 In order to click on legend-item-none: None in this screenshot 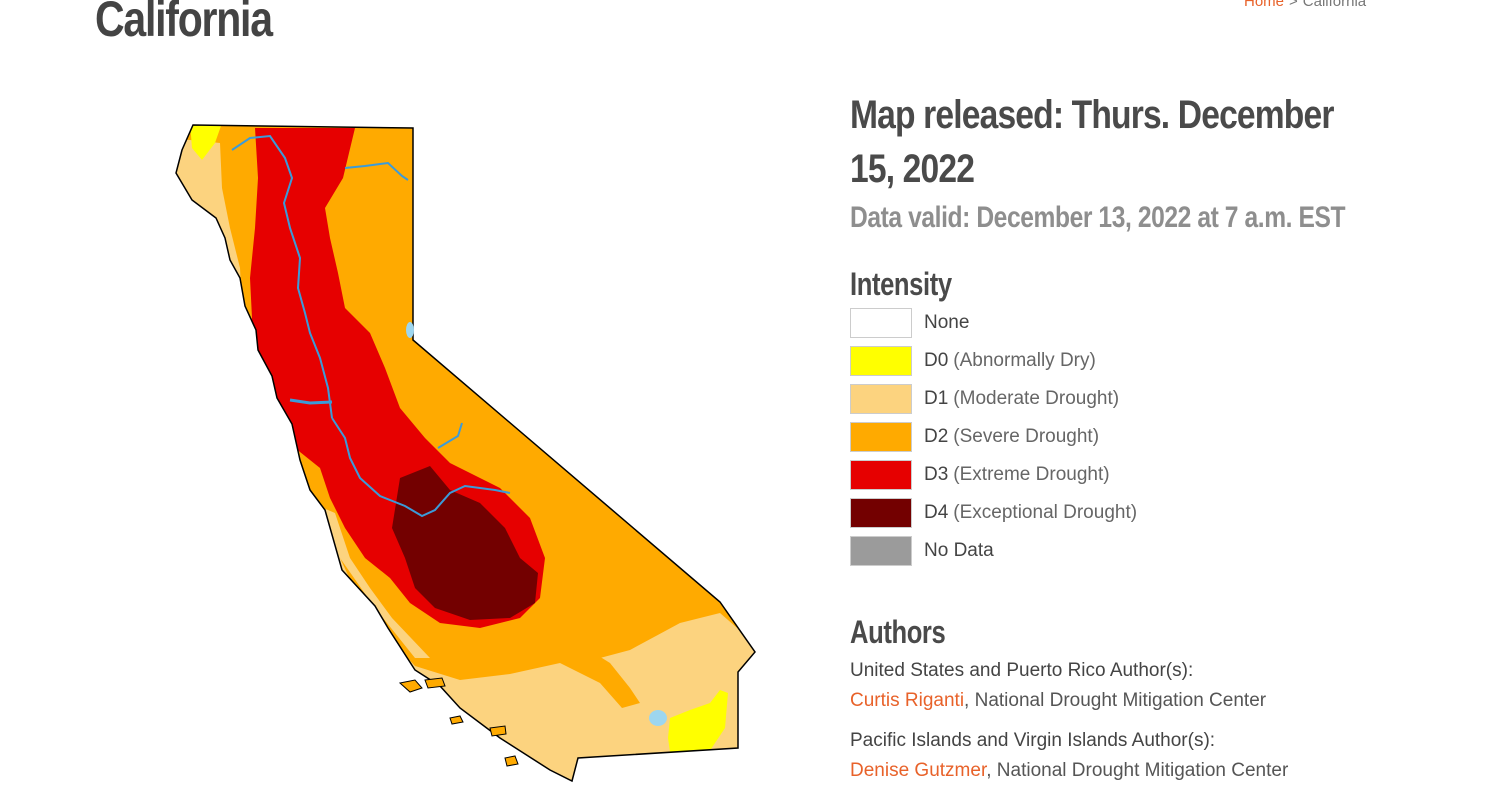, I will do `click(1160, 323)`.